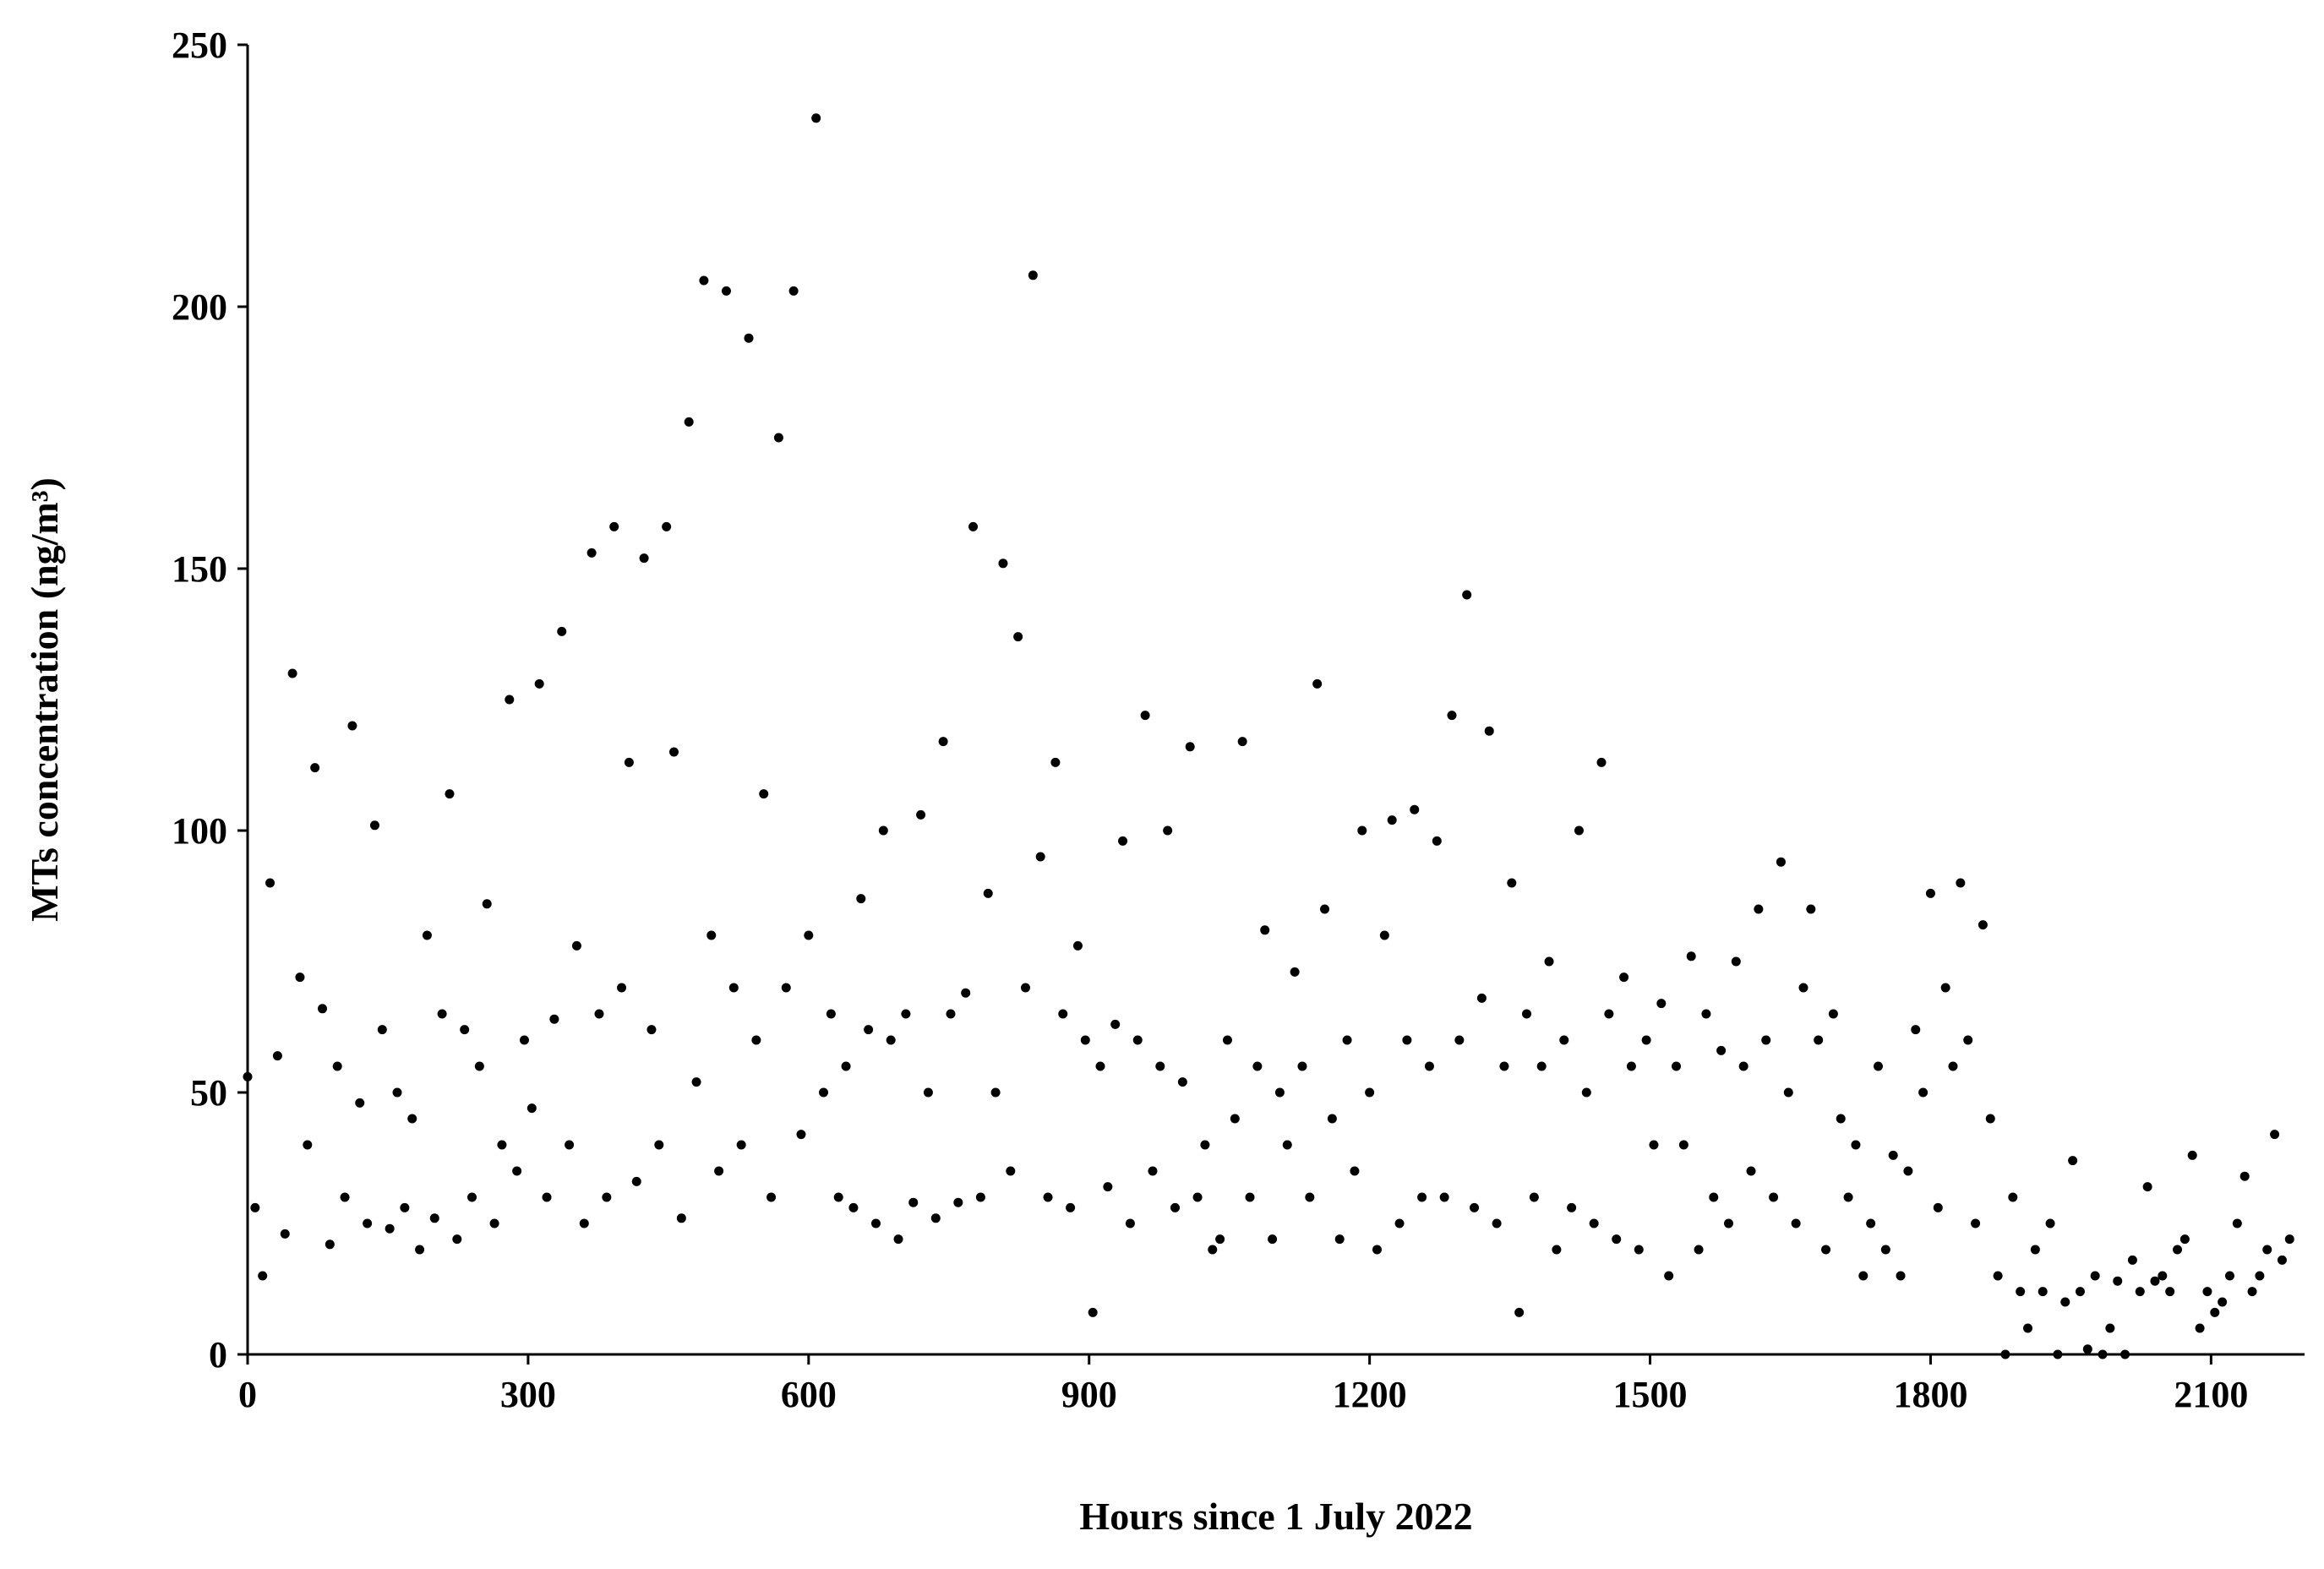 This screenshot has width=2324, height=1569. Describe the element at coordinates (528, 1394) in the screenshot. I see `x-tick-label: 300` at that location.